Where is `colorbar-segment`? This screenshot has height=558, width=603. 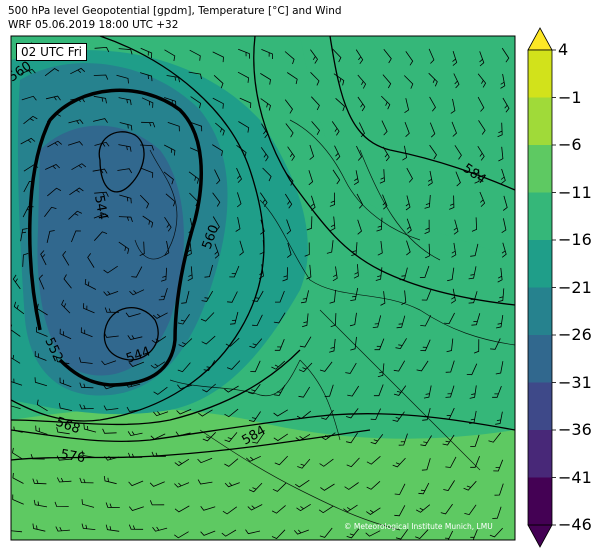 colorbar-segment is located at coordinates (540, 406).